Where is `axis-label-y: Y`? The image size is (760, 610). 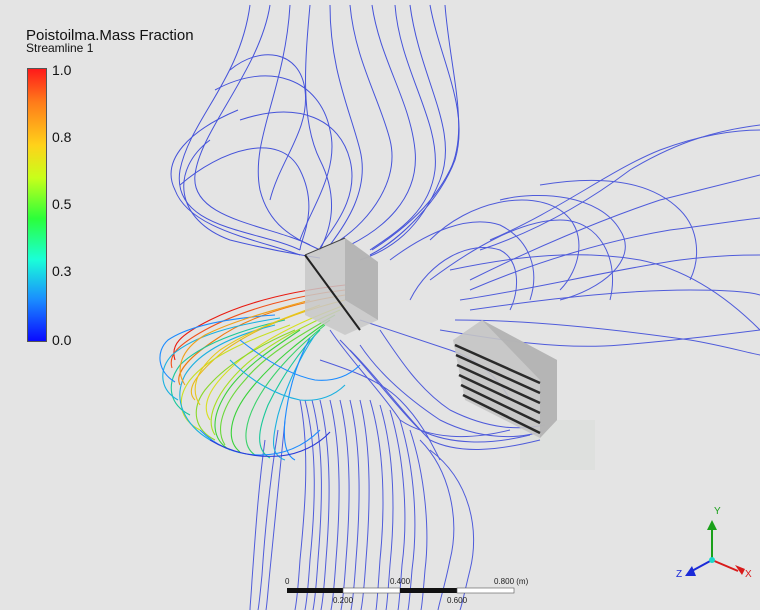
axis-label-y: Y is located at coordinates (717, 511).